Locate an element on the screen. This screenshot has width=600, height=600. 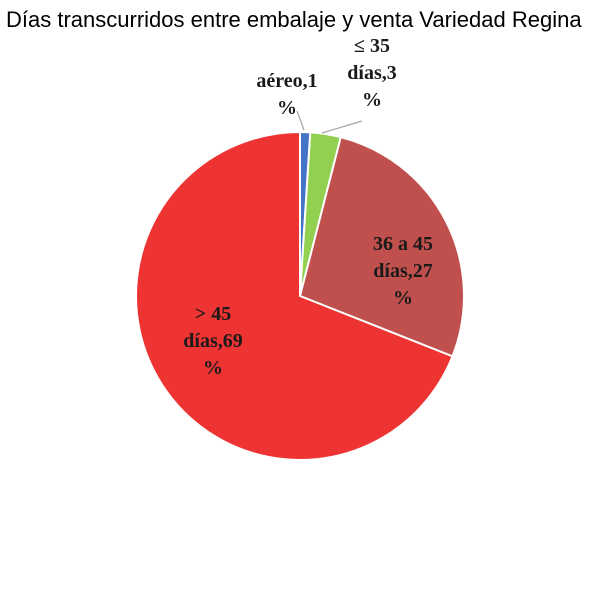
slice-label-line: aéreo,1 is located at coordinates (286, 81).